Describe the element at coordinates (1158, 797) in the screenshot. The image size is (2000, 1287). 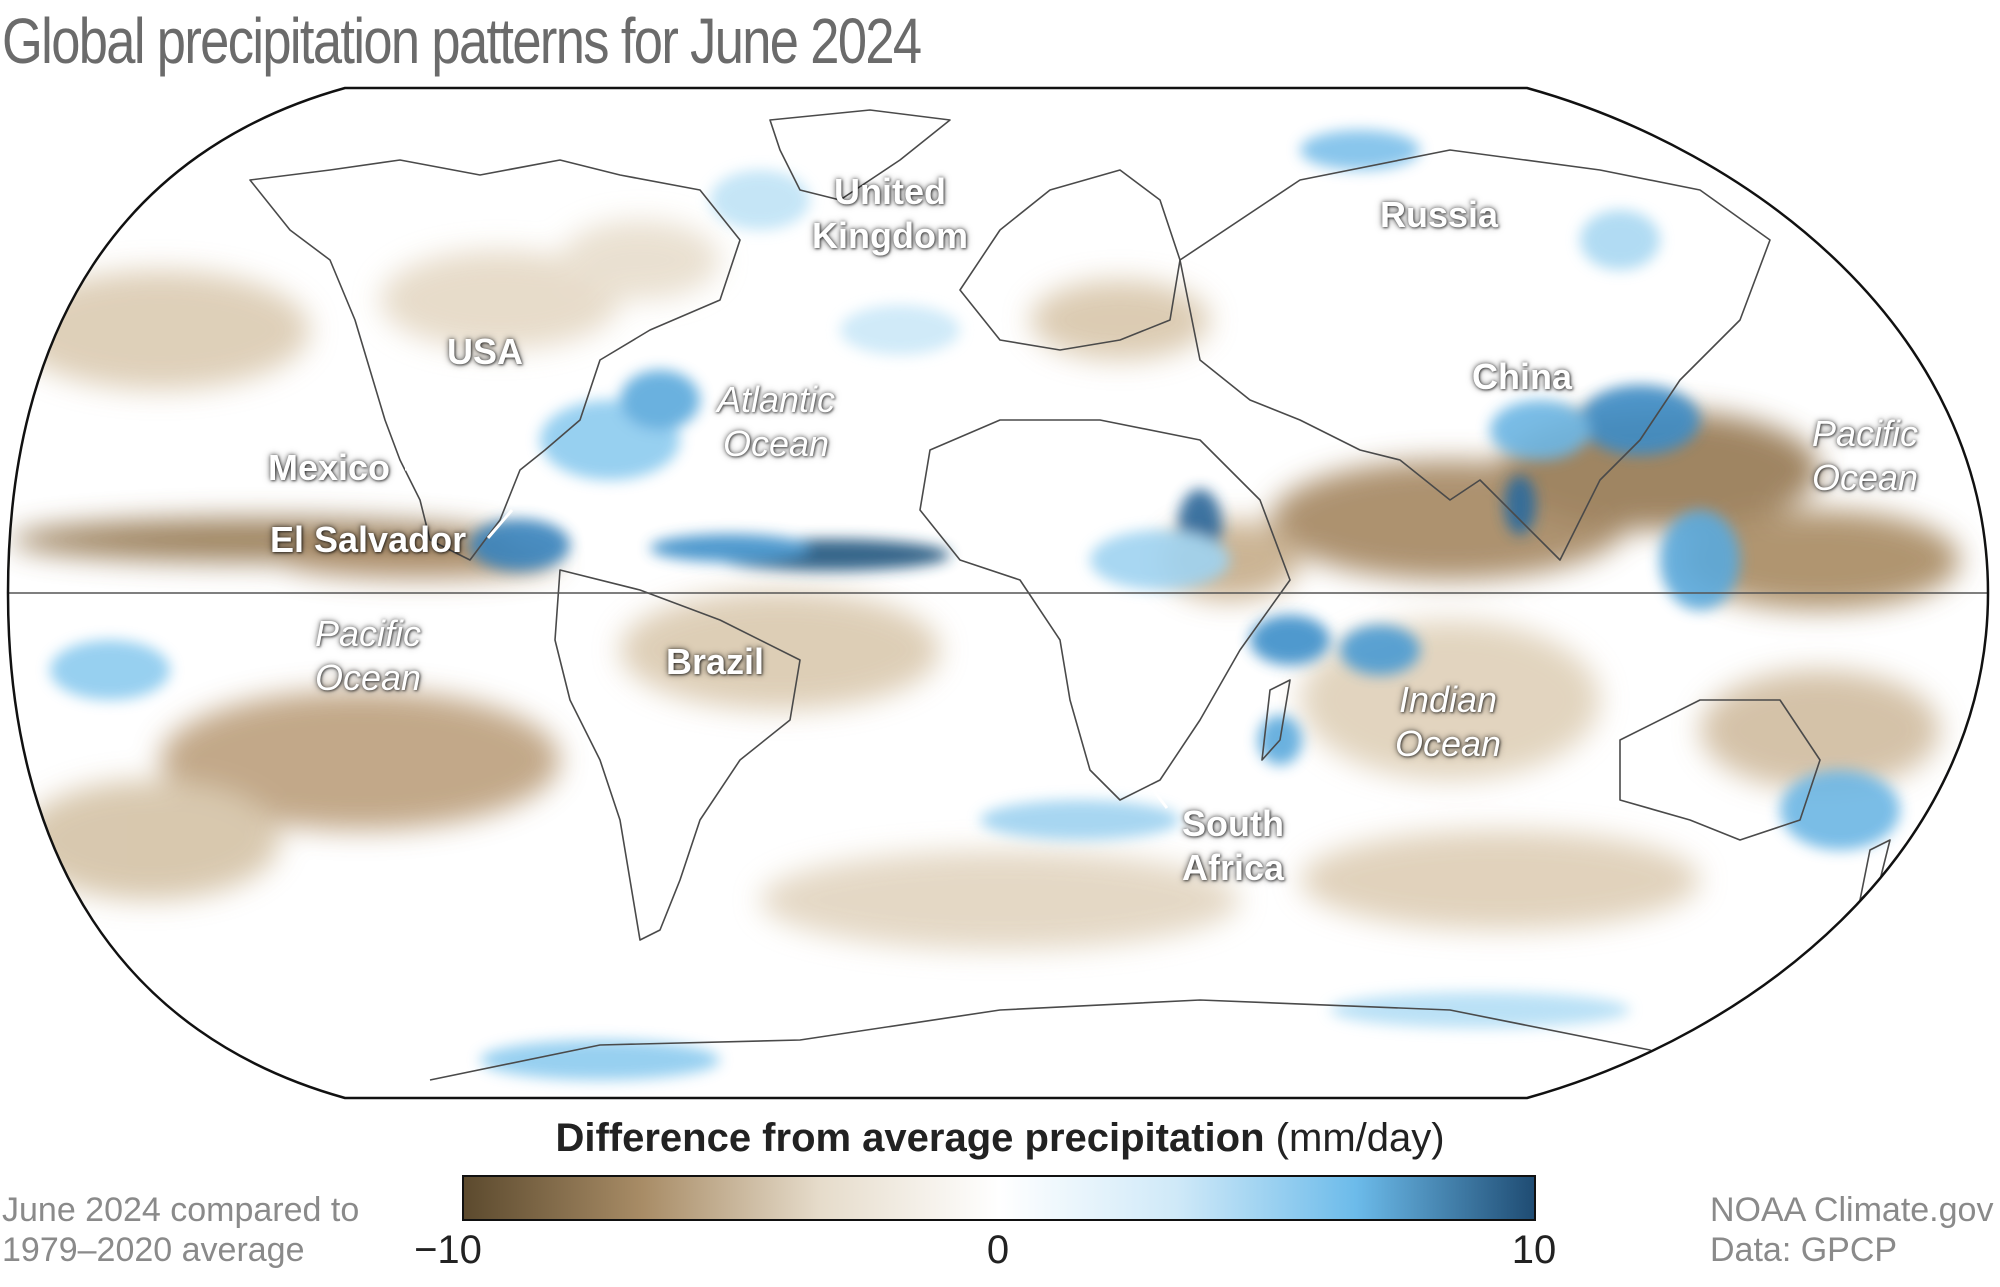
I see `south-africa-leader-line` at that location.